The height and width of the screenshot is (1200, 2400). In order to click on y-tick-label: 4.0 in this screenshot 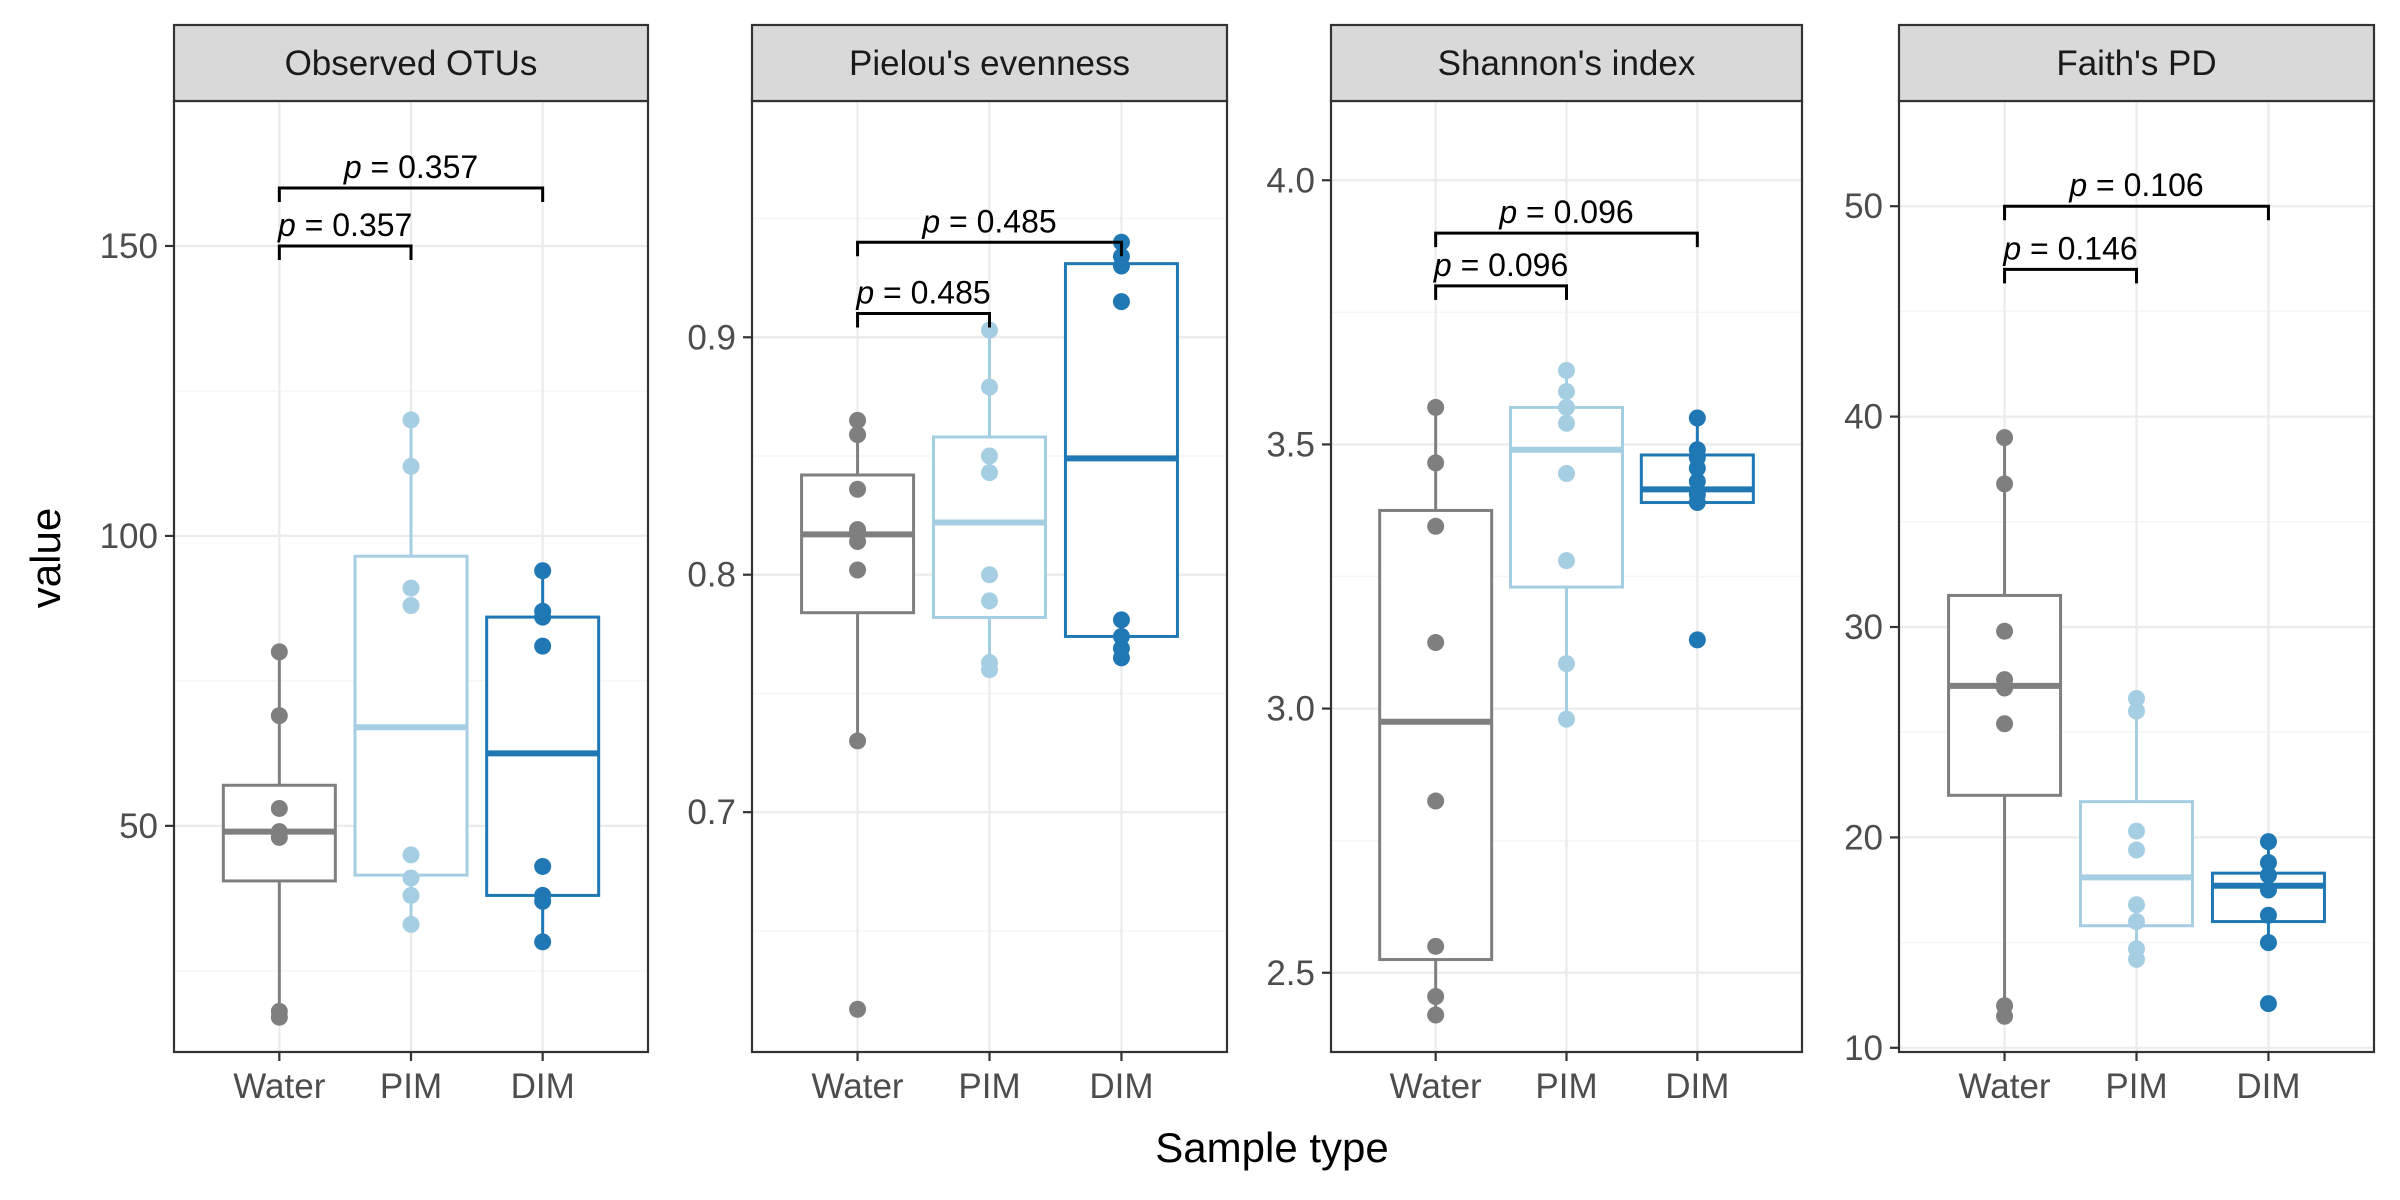, I will do `click(1290, 180)`.